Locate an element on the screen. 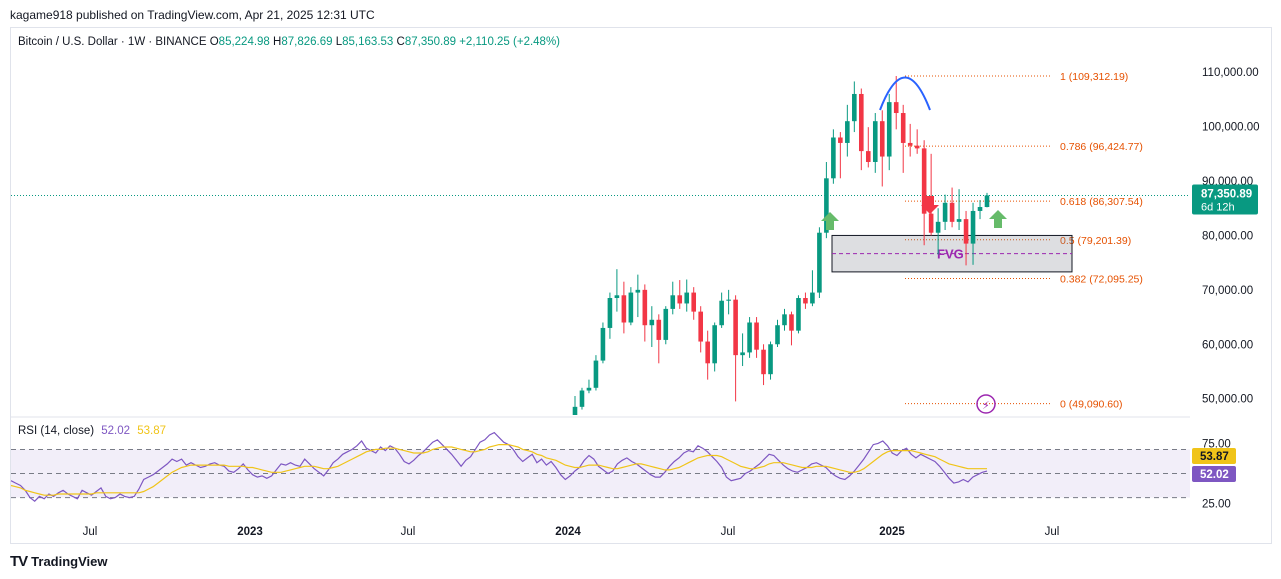 Image resolution: width=1281 pixels, height=579 pixels. rsi-title: RSI (14, close) is located at coordinates (56, 431).